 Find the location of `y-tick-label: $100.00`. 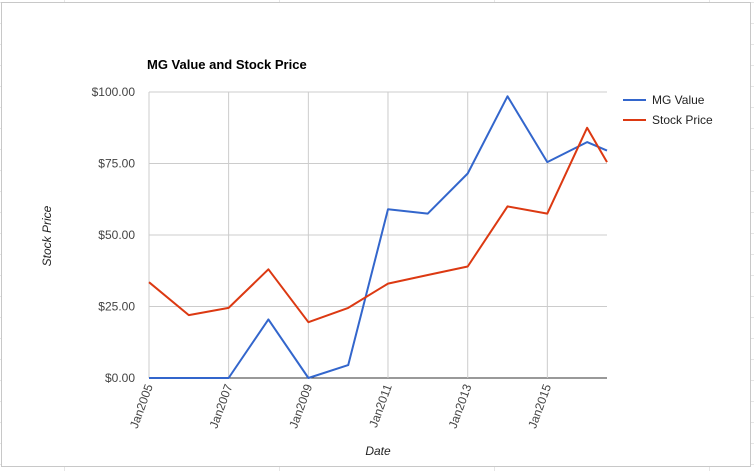

y-tick-label: $100.00 is located at coordinates (114, 92).